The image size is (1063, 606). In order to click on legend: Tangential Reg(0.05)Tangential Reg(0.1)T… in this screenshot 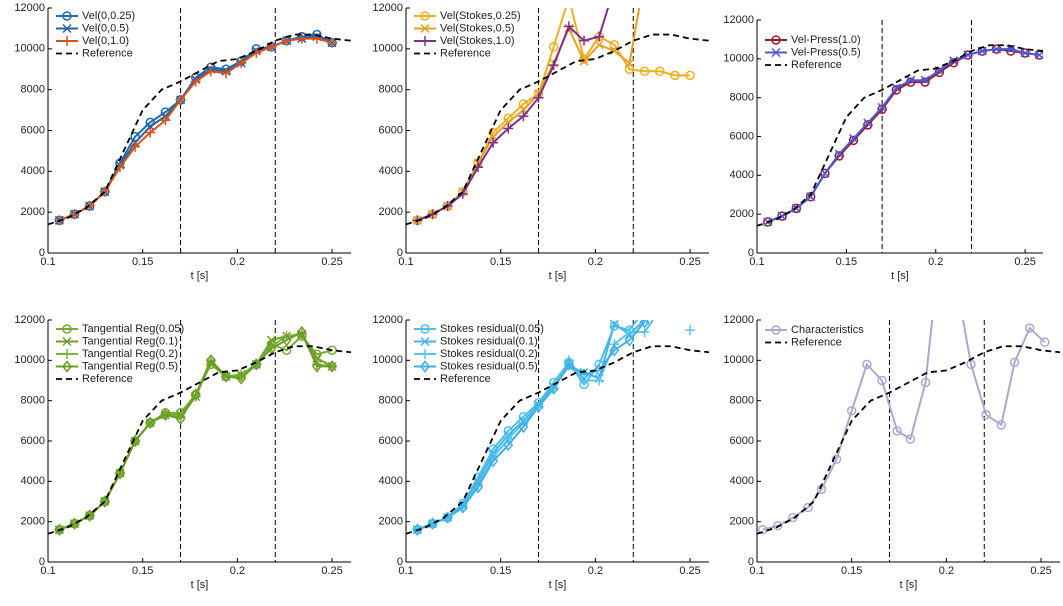, I will do `click(120, 354)`.